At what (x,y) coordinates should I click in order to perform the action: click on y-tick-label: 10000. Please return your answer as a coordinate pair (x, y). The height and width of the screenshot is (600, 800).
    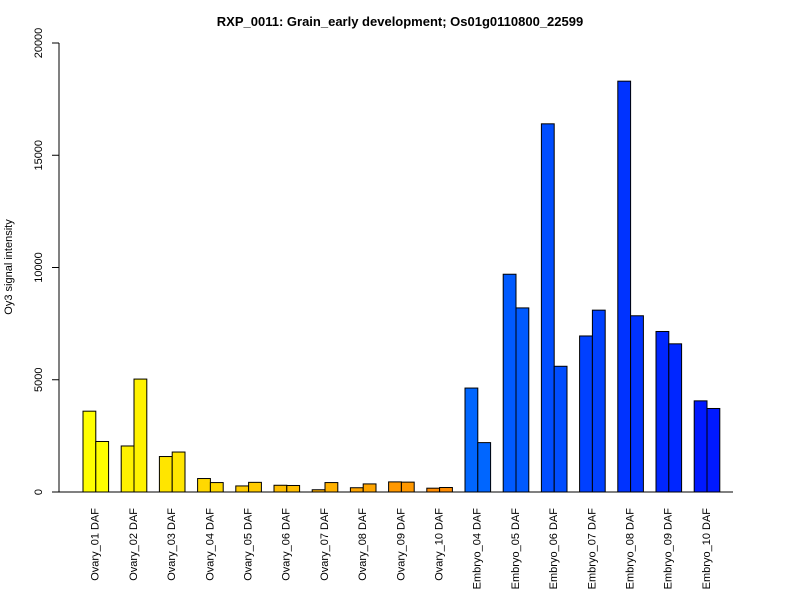
    Looking at the image, I should click on (39, 267).